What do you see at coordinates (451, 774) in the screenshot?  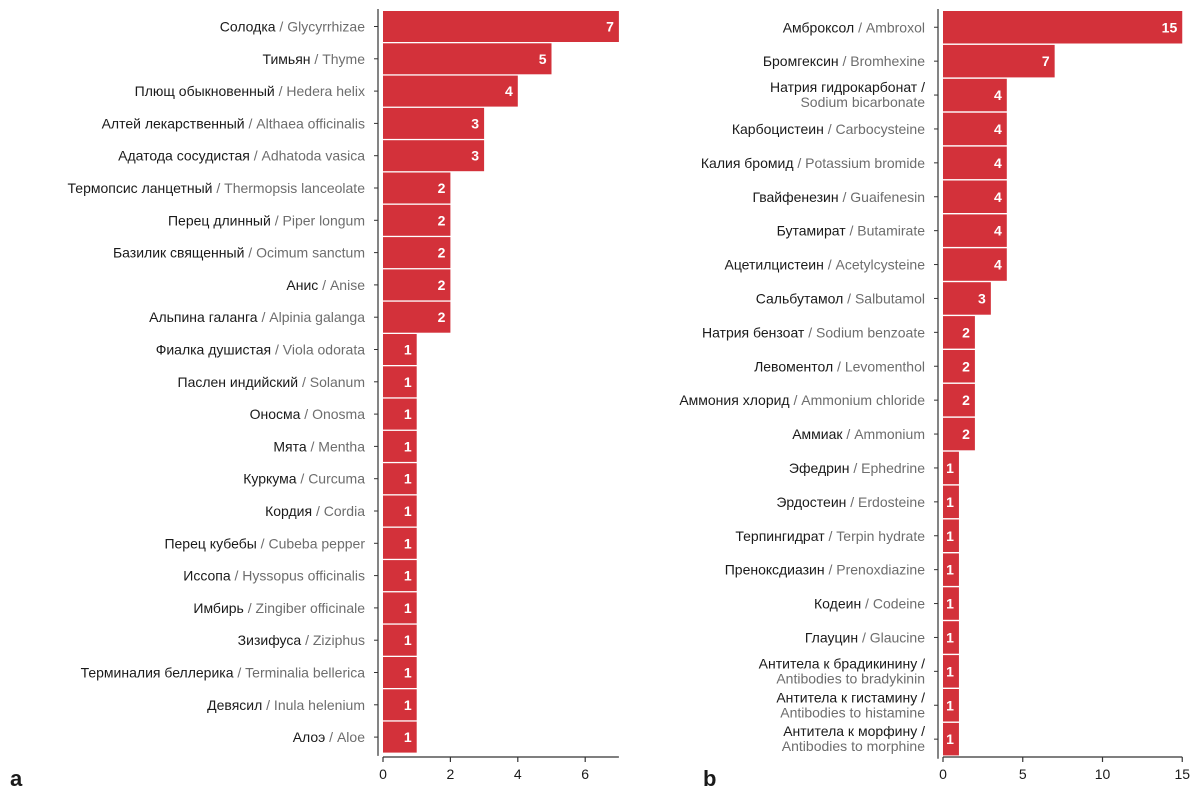 I see `x-tick-label-a-1: 2` at bounding box center [451, 774].